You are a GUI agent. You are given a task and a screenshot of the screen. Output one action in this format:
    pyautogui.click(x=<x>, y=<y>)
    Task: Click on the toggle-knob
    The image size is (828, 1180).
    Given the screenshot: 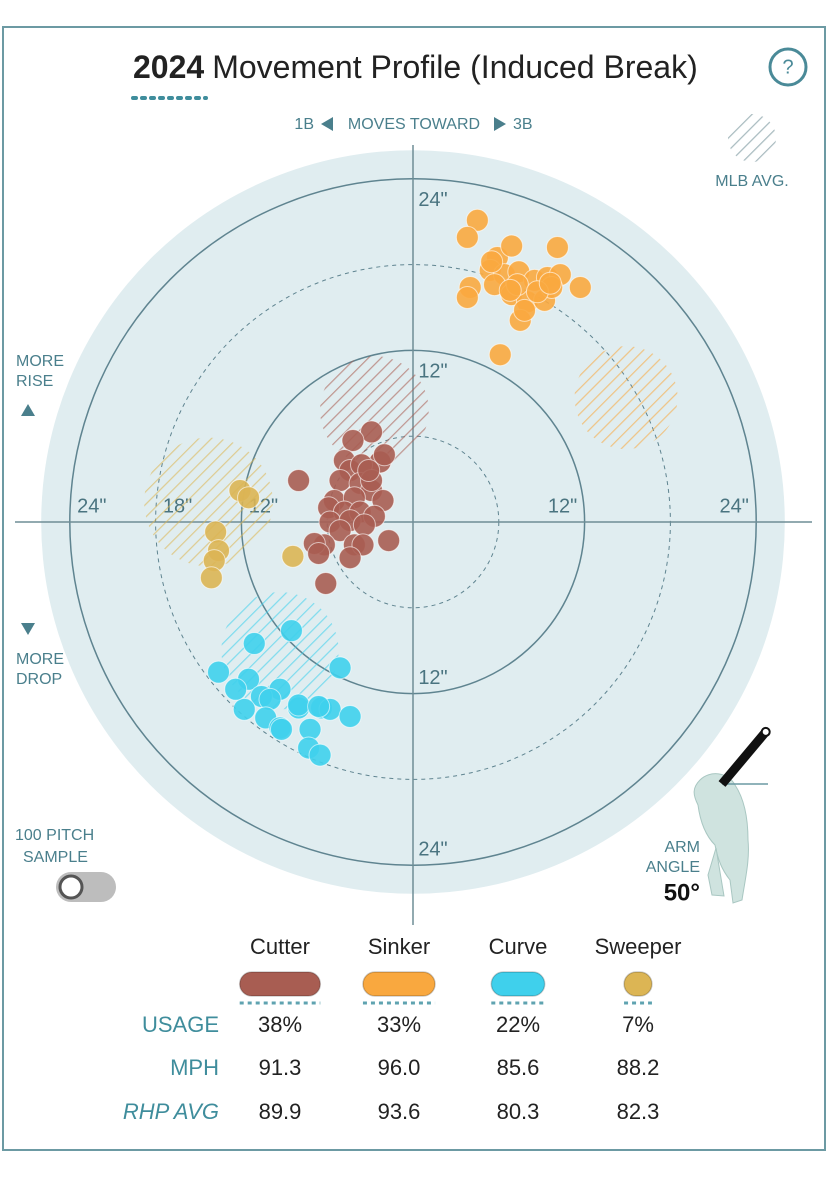 What is the action you would take?
    pyautogui.click(x=71, y=887)
    